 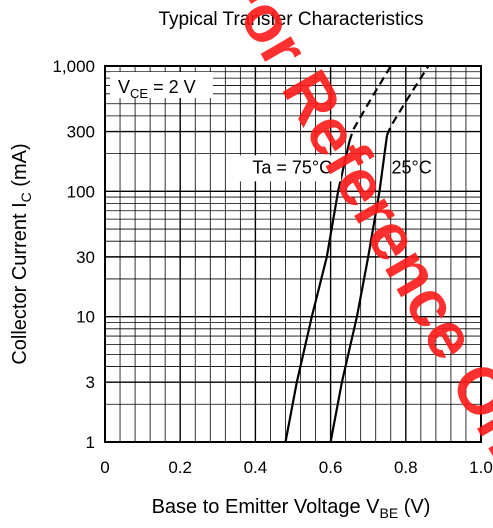 I want to click on x-tick-label: 0.2, so click(x=180, y=467).